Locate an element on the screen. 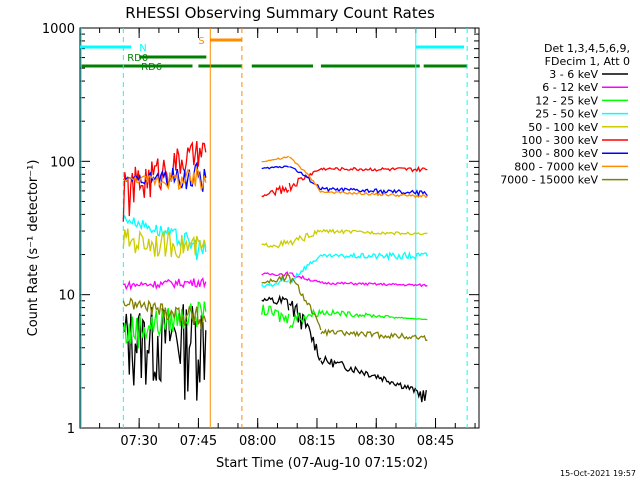 The width and height of the screenshot is (640, 484). series-7-line is located at coordinates (275, 179).